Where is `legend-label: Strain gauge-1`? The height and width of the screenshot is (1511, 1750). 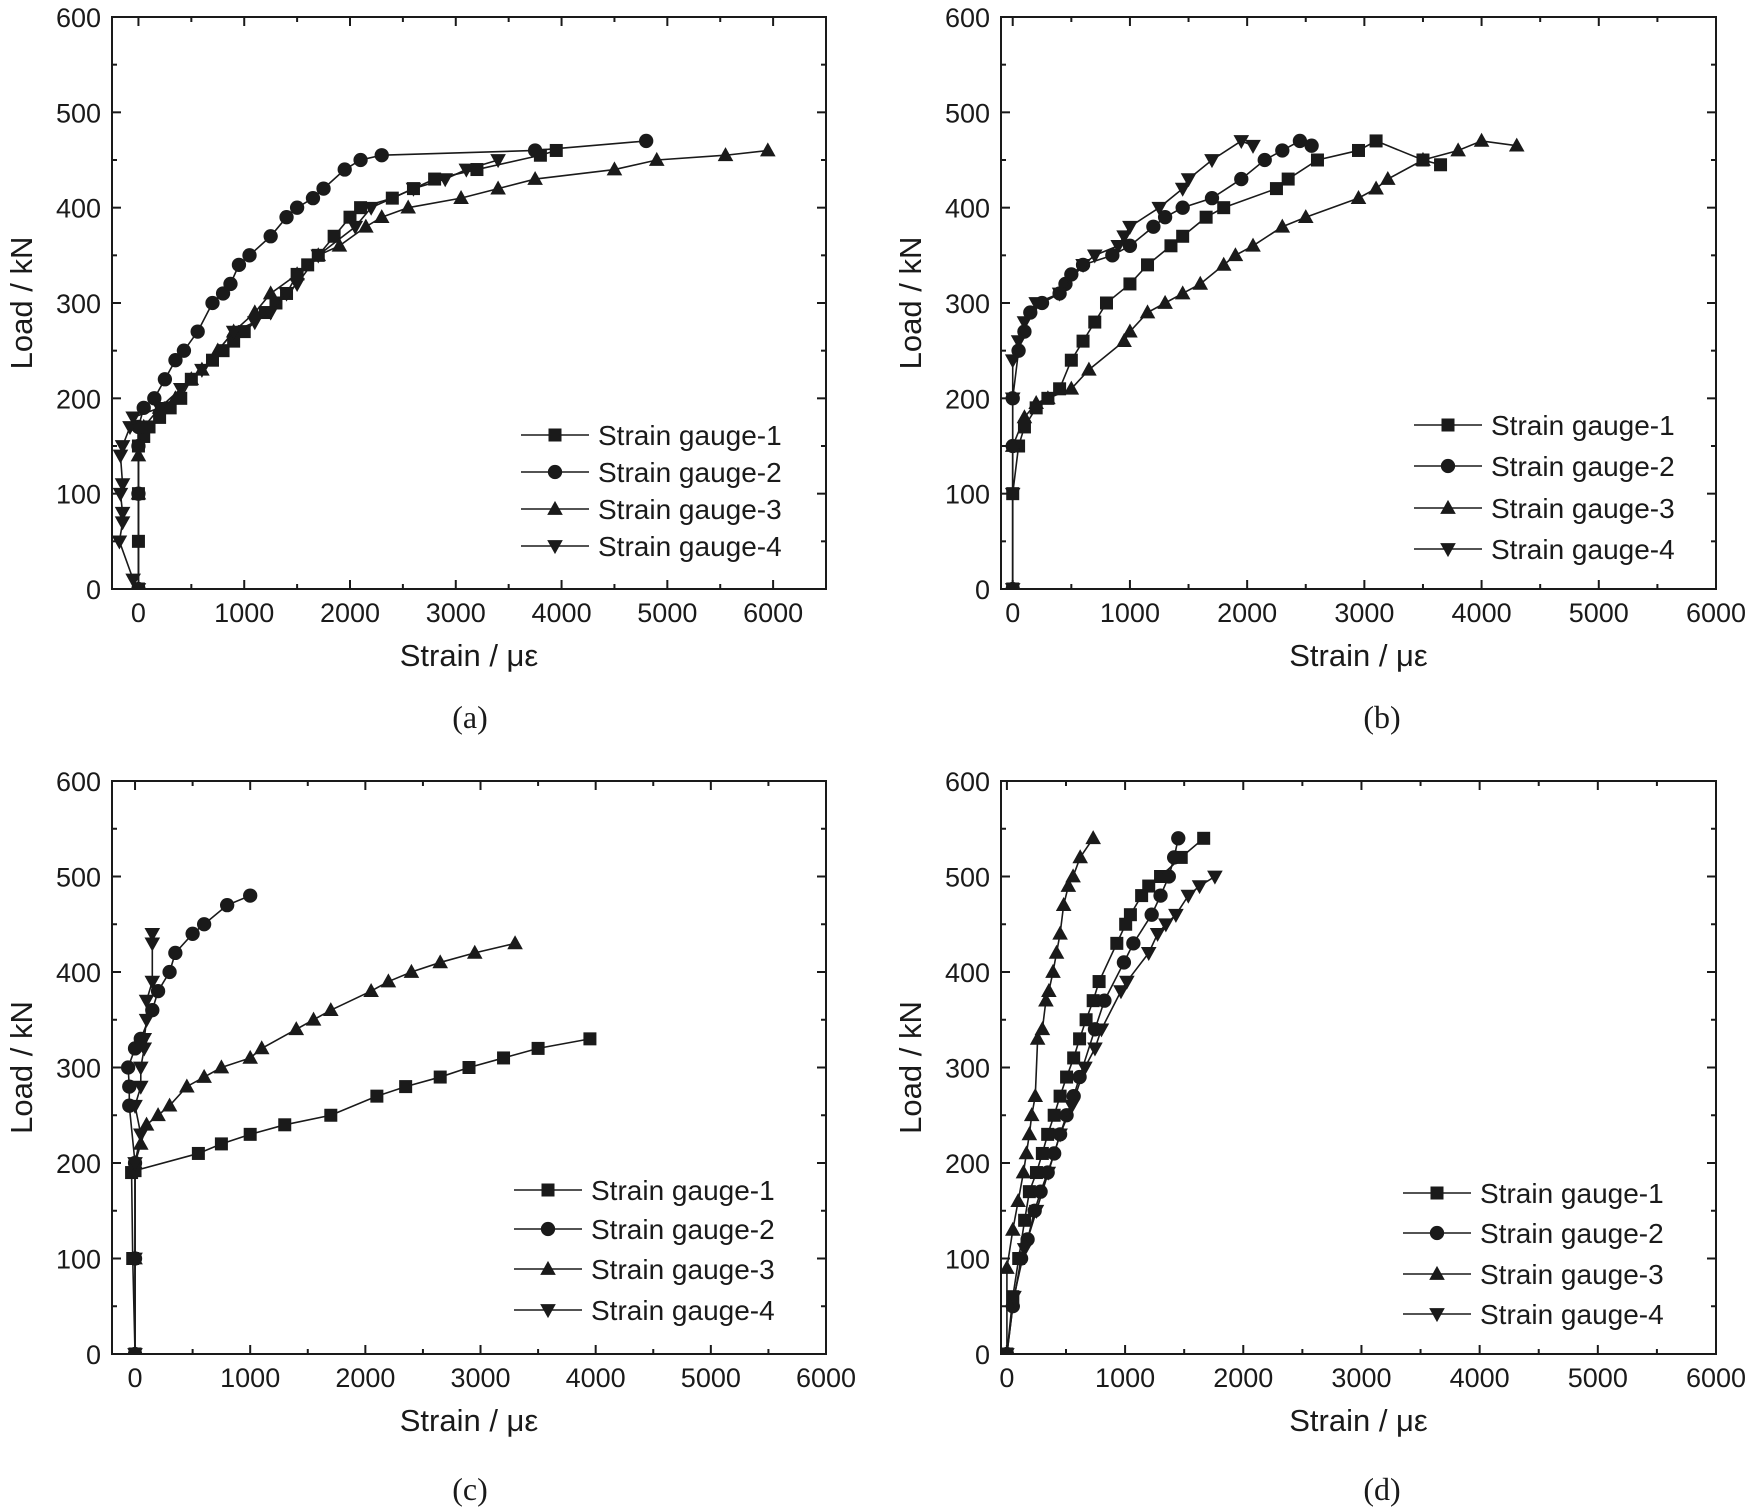
legend-label: Strain gauge-1 is located at coordinates (683, 1190).